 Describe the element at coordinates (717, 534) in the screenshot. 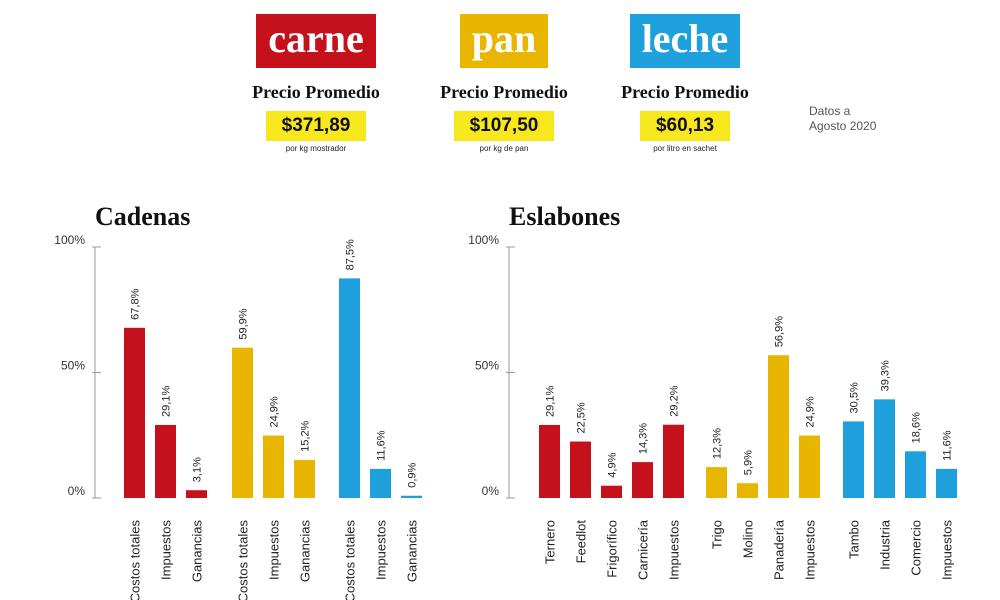

I see `category-label: Trigo` at that location.